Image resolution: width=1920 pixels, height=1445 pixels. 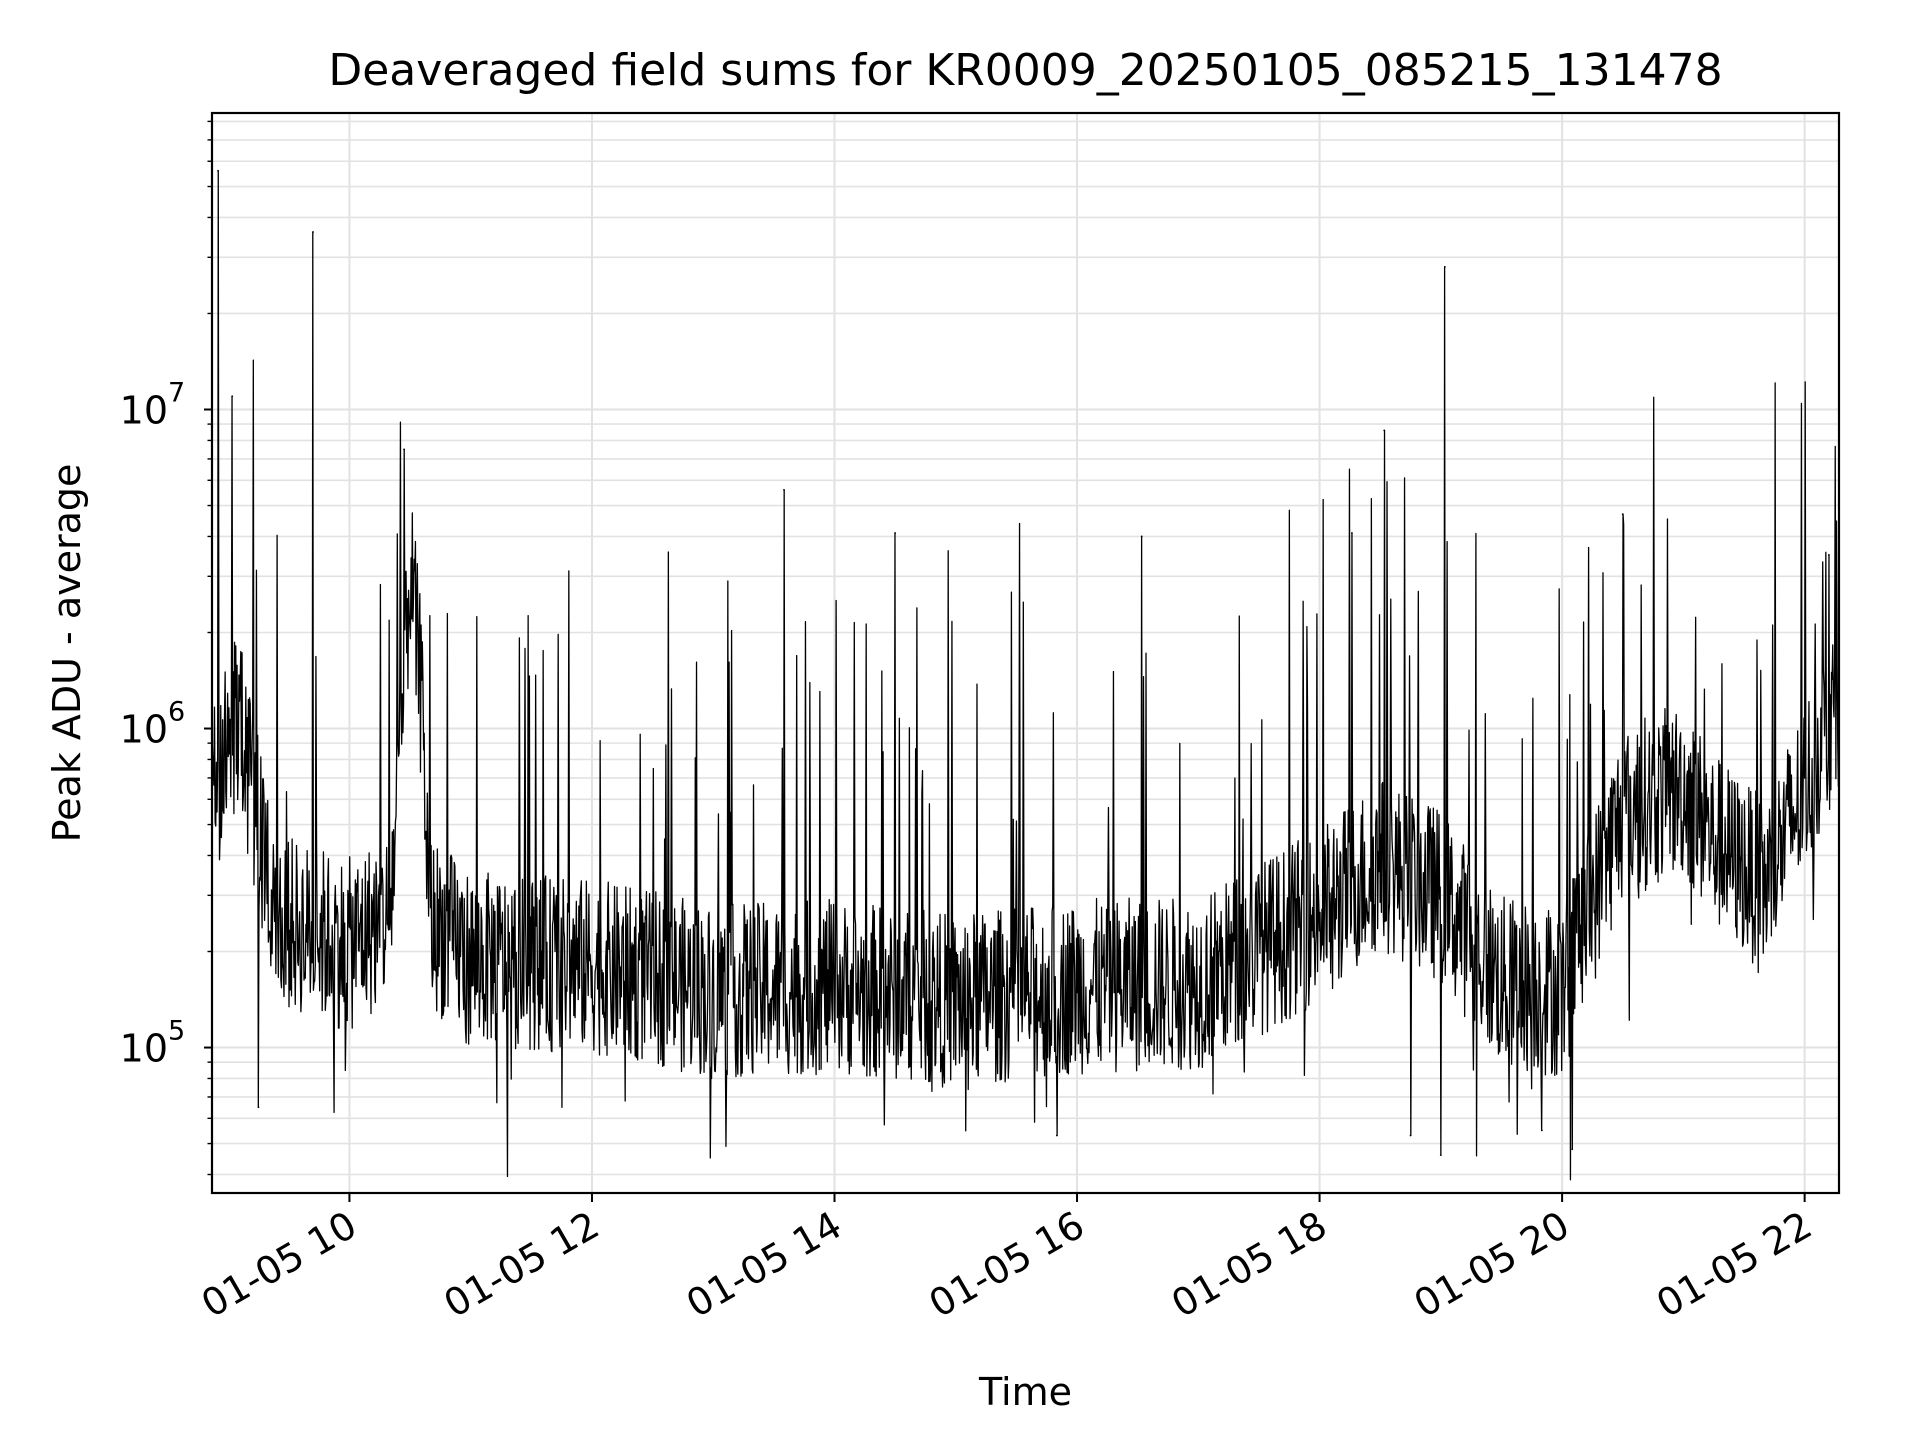 I want to click on x-tick-label: 01-05 20, so click(x=1492, y=1265).